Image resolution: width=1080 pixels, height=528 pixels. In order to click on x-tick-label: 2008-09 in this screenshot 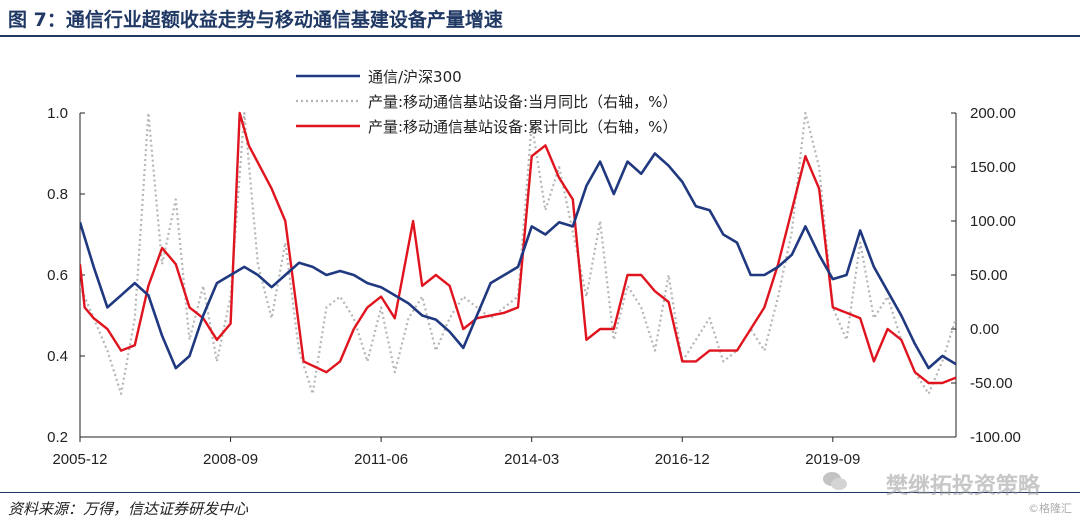, I will do `click(230, 459)`.